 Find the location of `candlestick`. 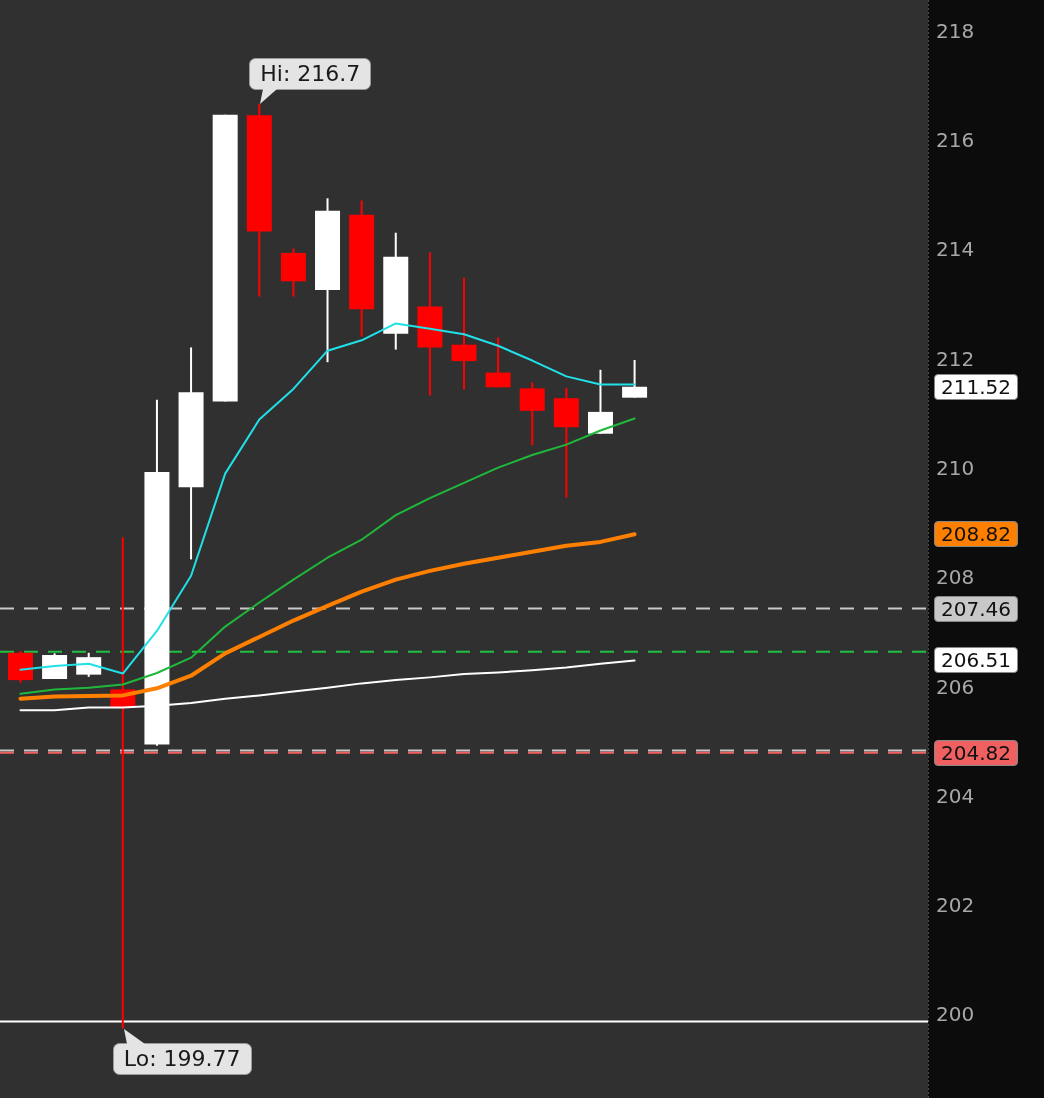

candlestick is located at coordinates (464, 334).